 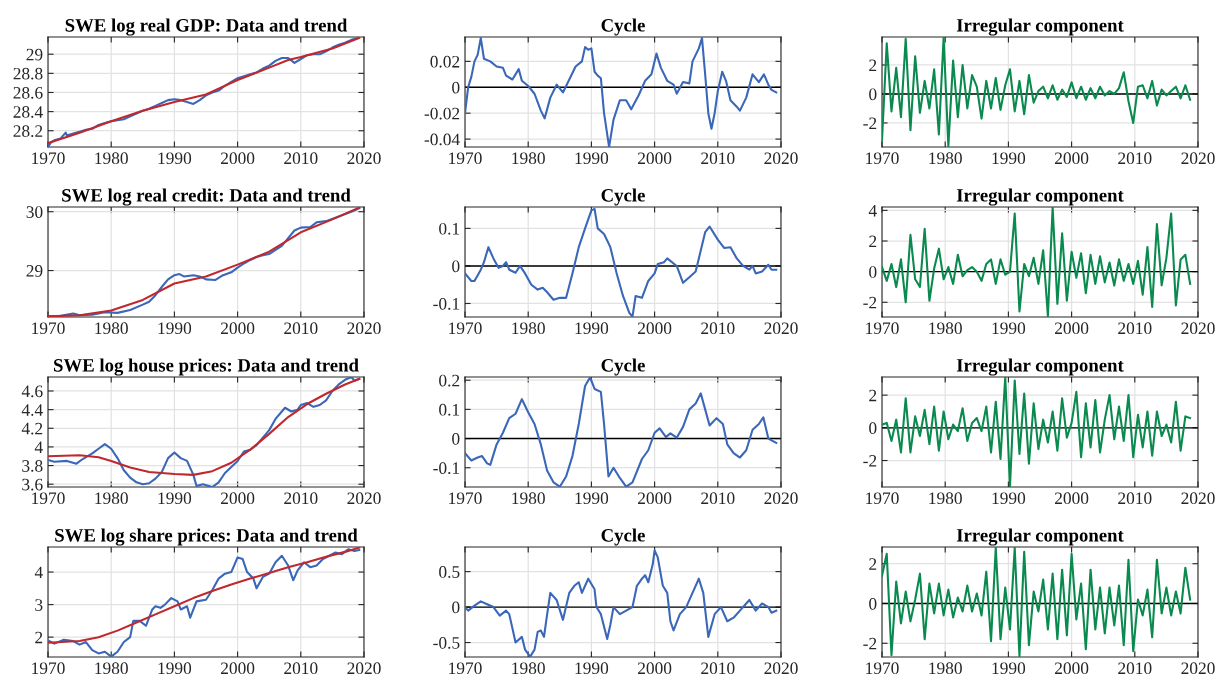 I want to click on y-tick-label: 30, so click(x=34, y=212).